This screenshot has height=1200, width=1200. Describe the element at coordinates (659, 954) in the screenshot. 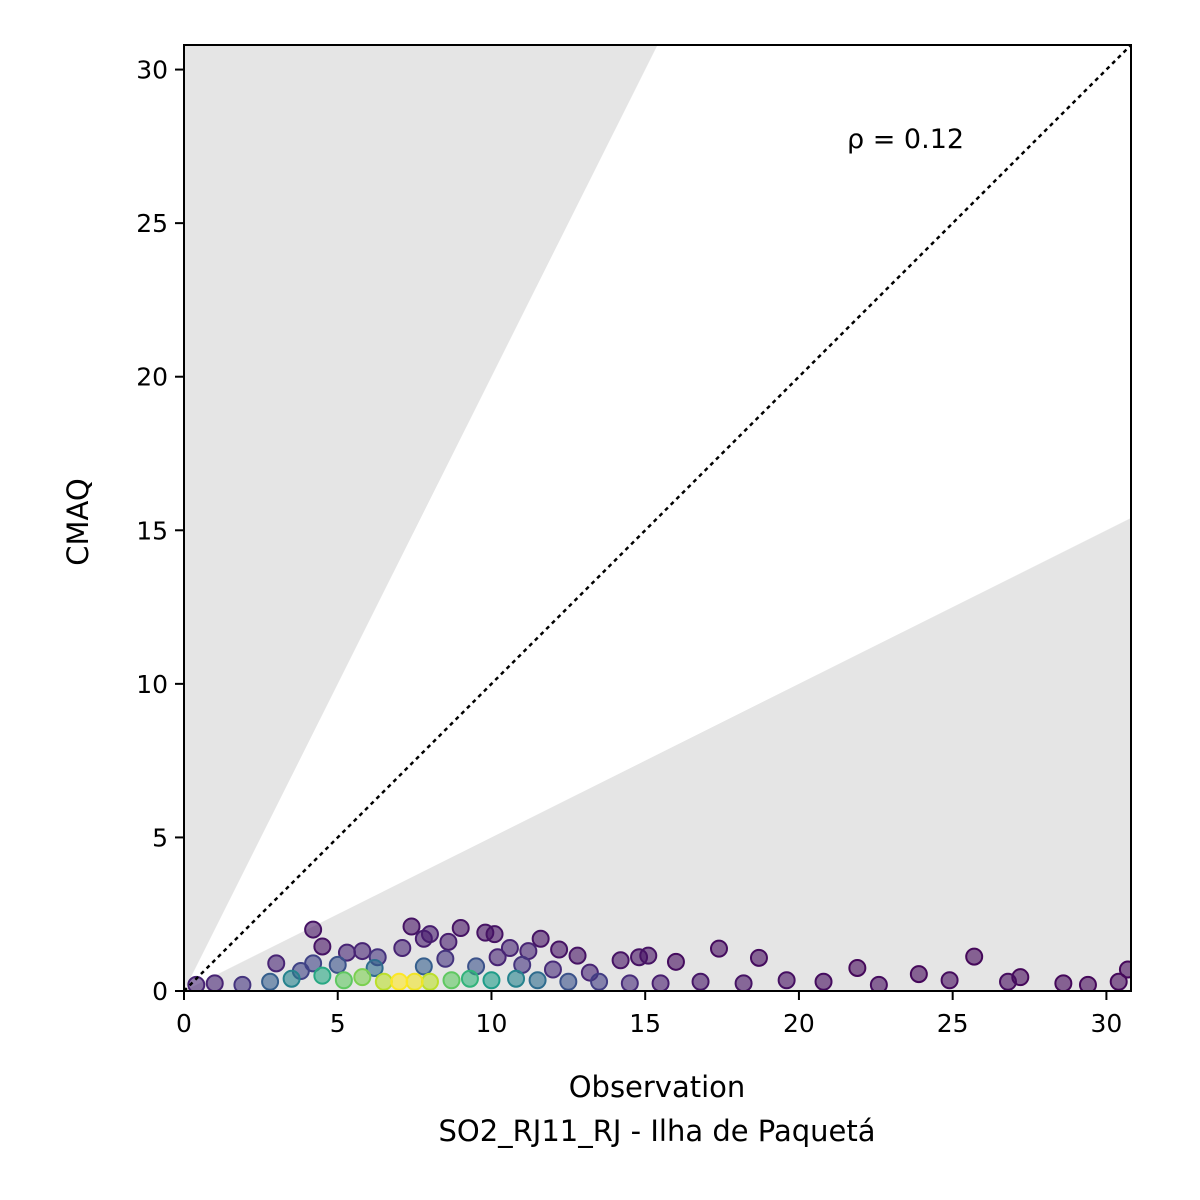

I see `scatter-points` at that location.